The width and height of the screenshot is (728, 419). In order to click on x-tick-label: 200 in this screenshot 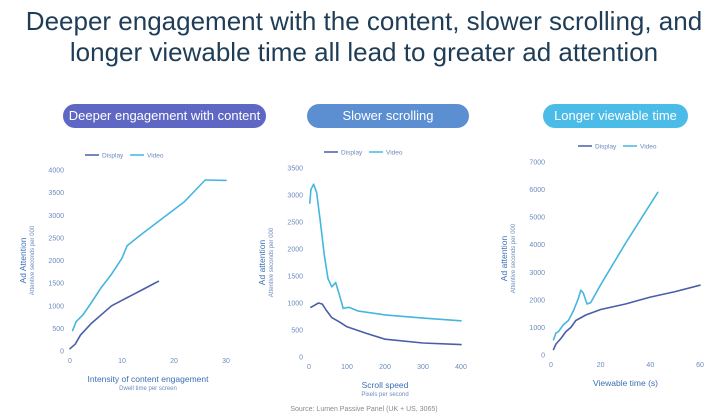, I will do `click(385, 367)`.